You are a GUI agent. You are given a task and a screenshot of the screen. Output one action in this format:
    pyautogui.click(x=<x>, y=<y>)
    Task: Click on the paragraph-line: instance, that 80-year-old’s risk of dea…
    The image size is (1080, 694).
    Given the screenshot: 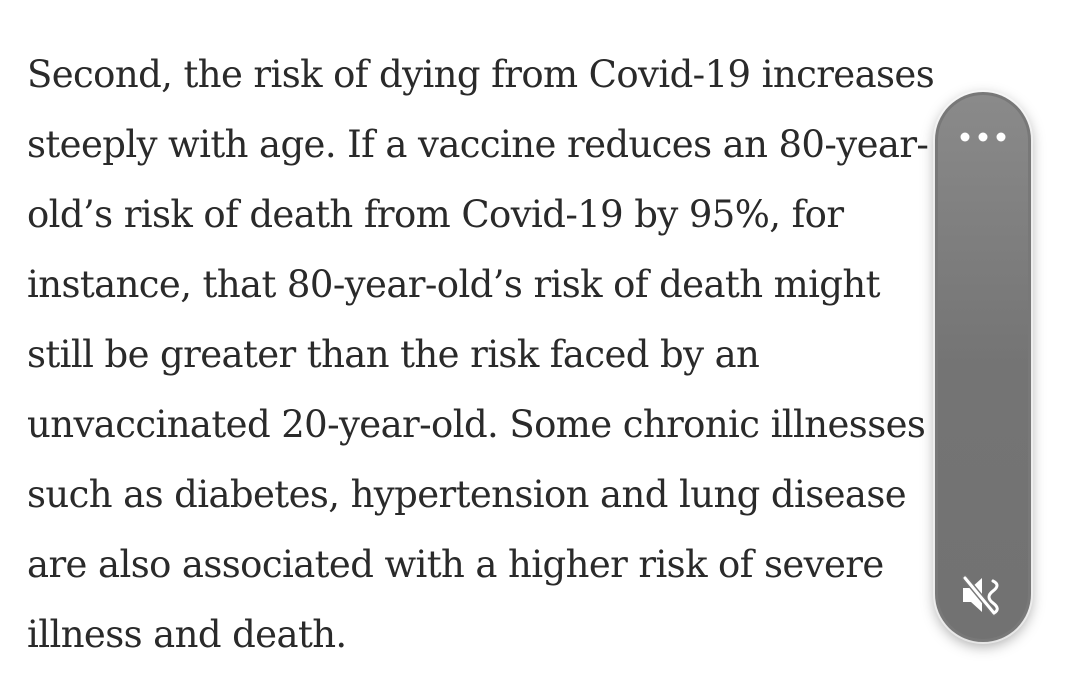 What is the action you would take?
    pyautogui.click(x=454, y=284)
    